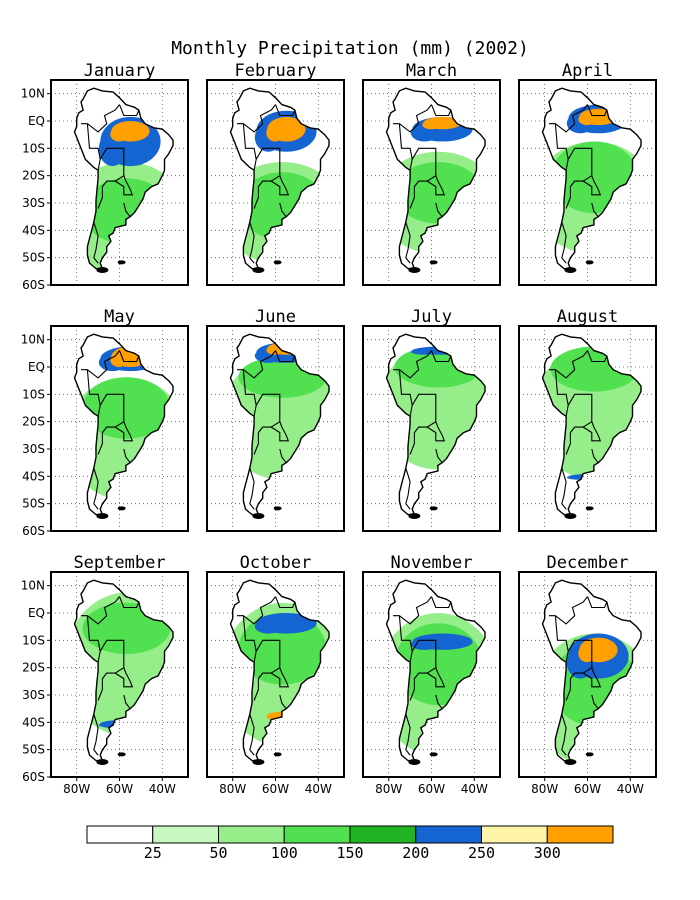  I want to click on month-title: December, so click(588, 563).